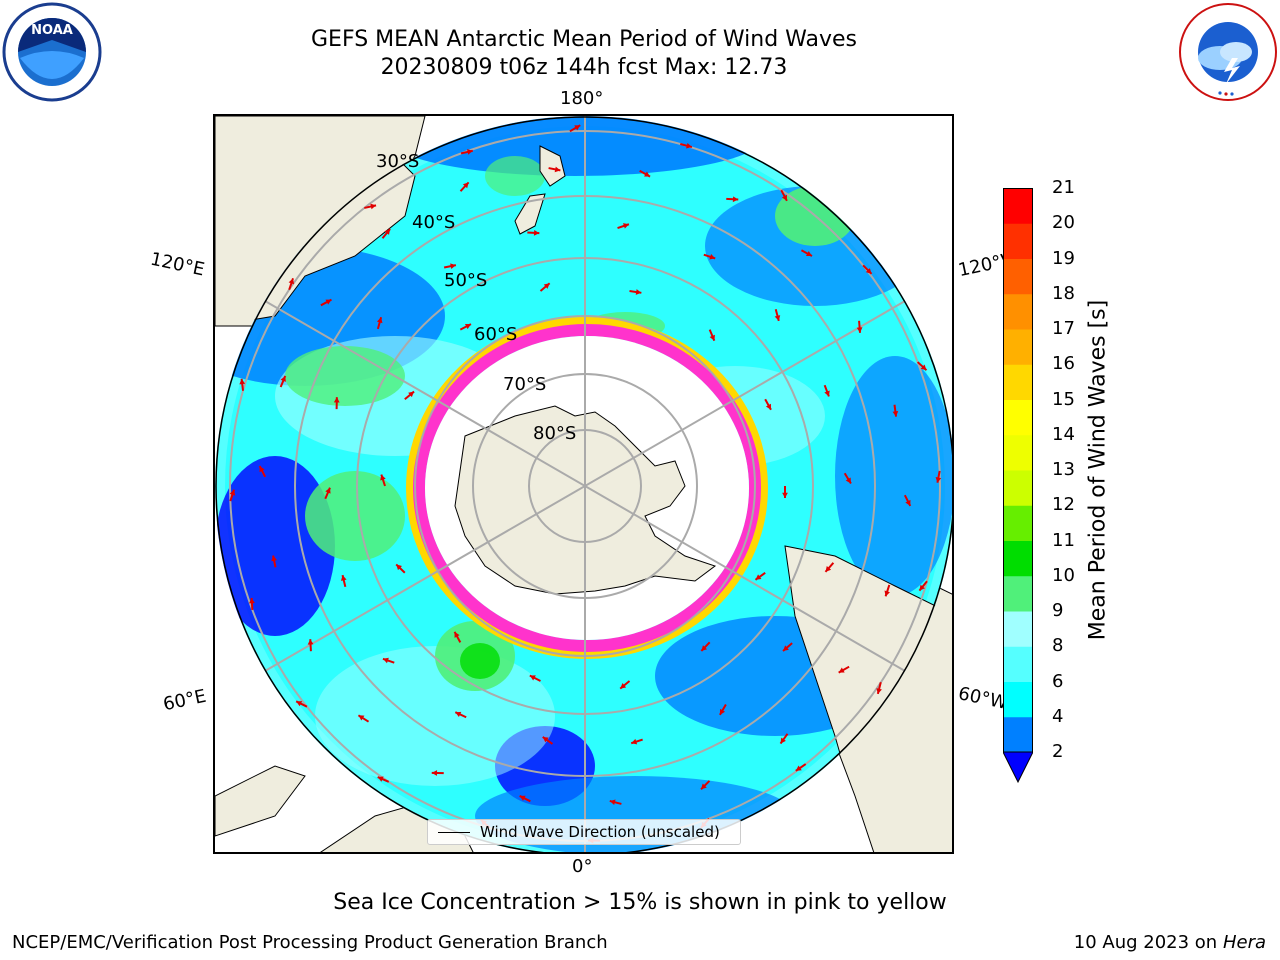  What do you see at coordinates (496, 334) in the screenshot?
I see `lat-label-60s: 60°S` at bounding box center [496, 334].